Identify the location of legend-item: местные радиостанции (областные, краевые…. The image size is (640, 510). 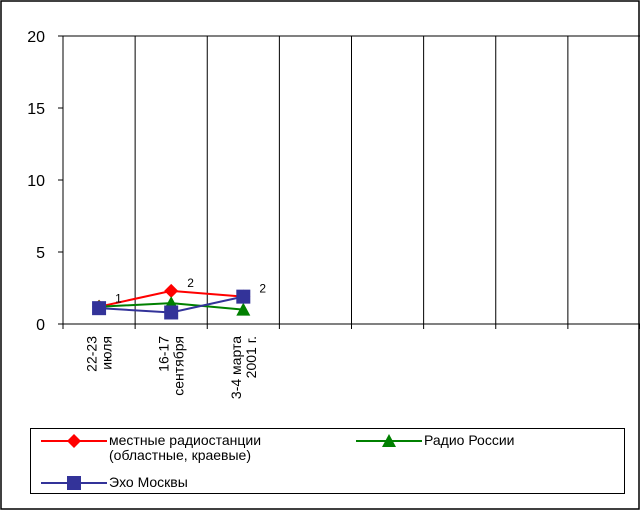
(179, 448).